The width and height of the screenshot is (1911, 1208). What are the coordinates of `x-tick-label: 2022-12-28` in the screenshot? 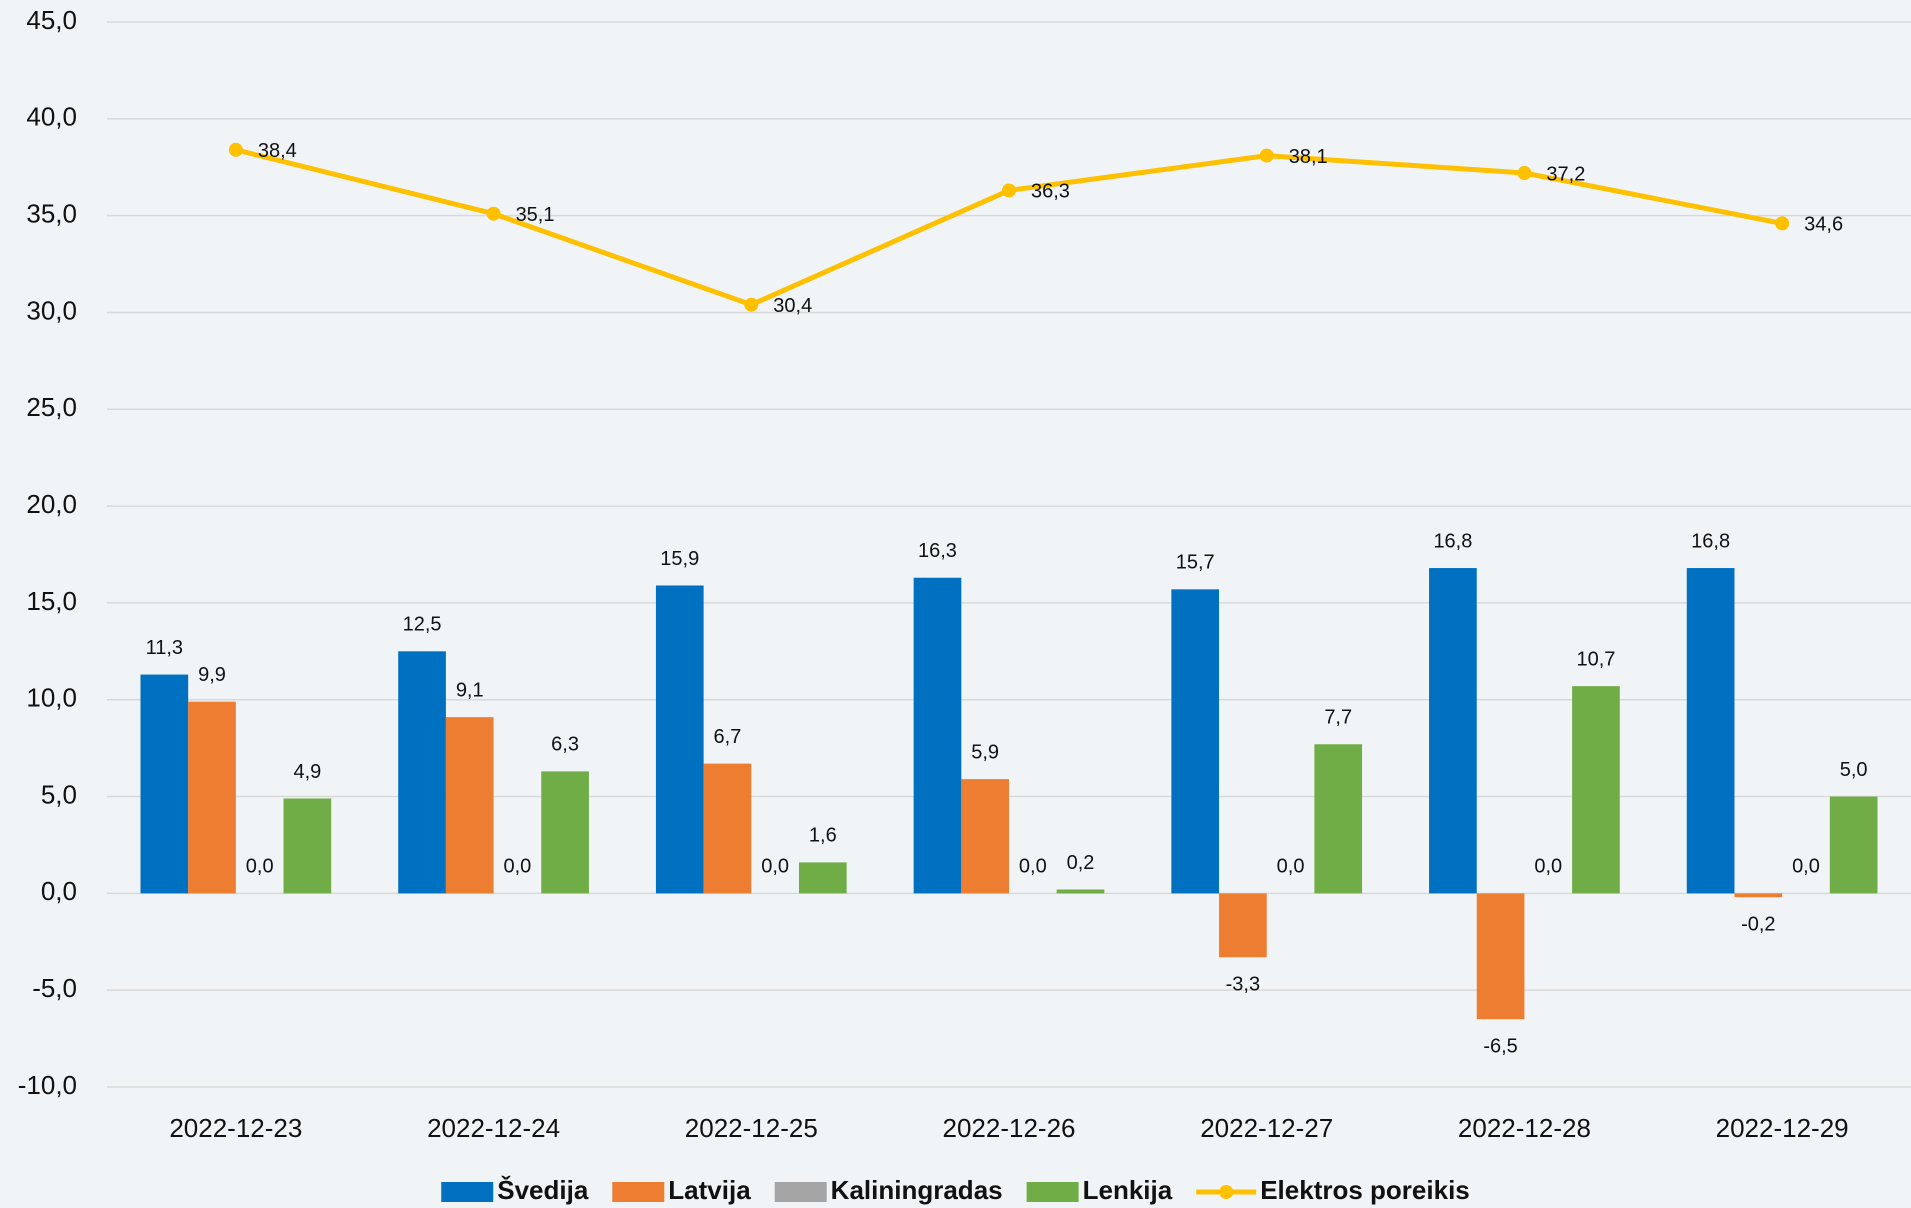 It's located at (1524, 1128).